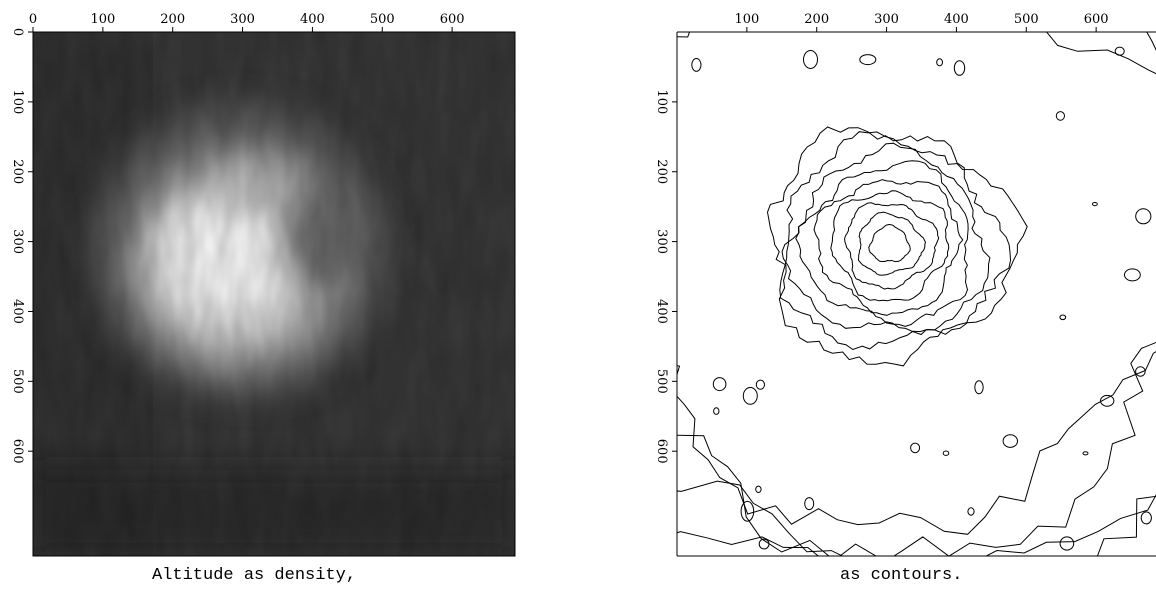 The height and width of the screenshot is (593, 1156). I want to click on contour-x-tick-label: 200, so click(816, 19).